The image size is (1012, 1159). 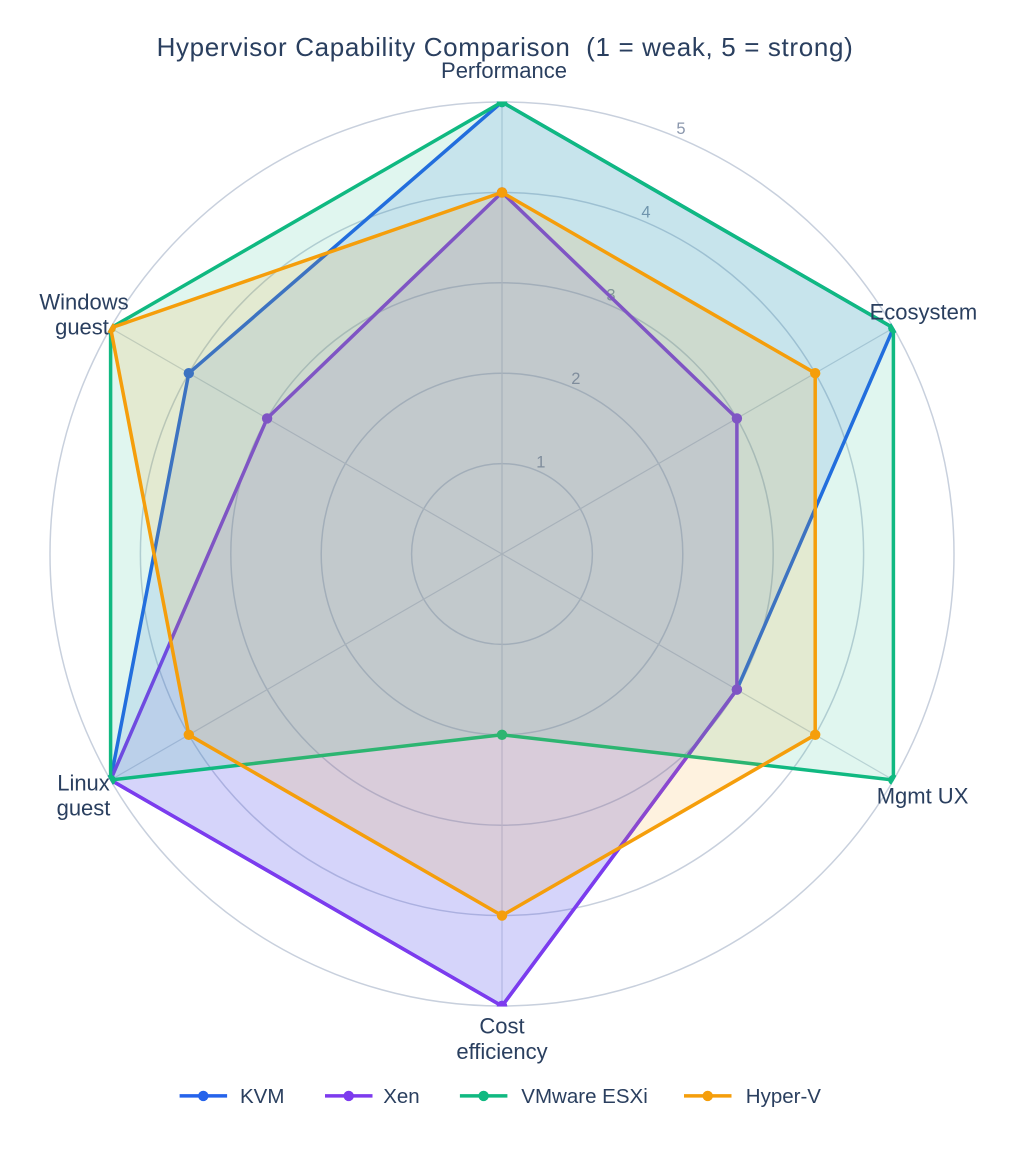 I want to click on svg-text: Cost, so click(x=501, y=1026).